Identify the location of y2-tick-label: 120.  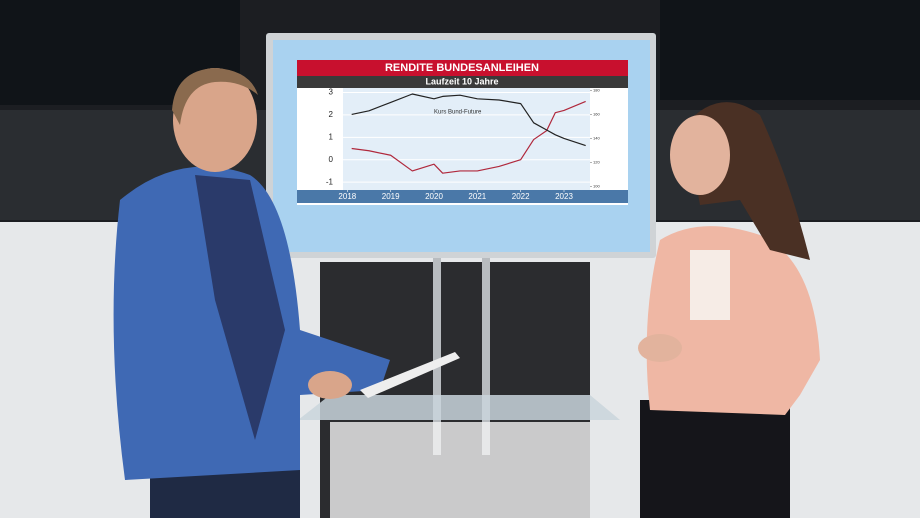
(596, 161).